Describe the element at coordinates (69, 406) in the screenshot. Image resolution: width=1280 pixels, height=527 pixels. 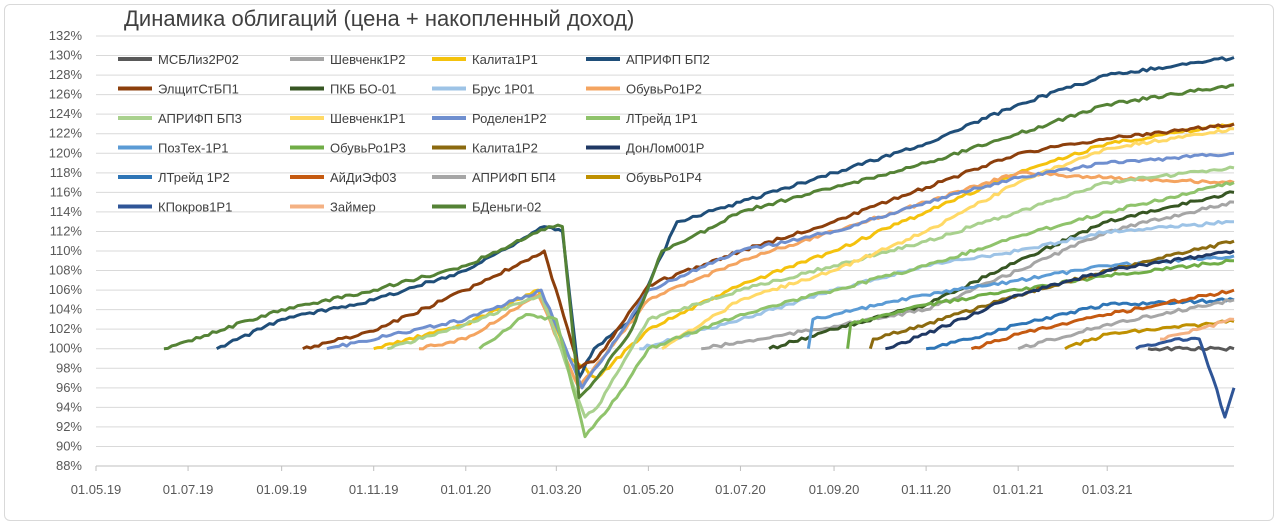
I see `y-tick-label: 94%` at that location.